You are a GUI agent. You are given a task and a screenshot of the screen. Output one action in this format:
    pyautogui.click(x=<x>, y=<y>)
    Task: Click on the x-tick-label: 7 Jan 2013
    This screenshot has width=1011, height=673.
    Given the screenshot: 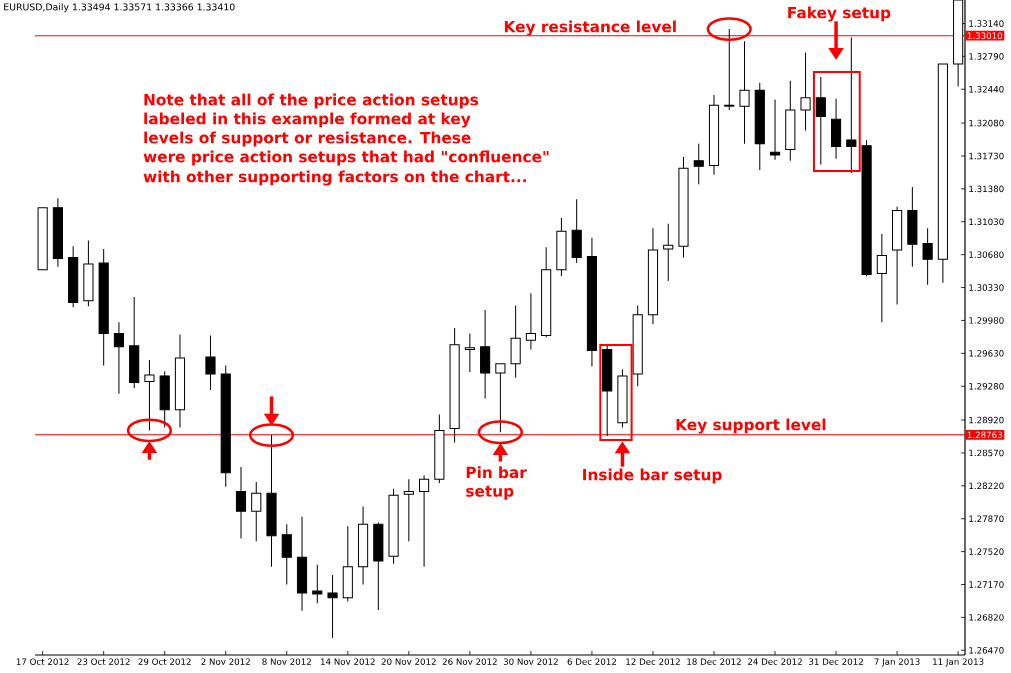 What is the action you would take?
    pyautogui.click(x=897, y=662)
    